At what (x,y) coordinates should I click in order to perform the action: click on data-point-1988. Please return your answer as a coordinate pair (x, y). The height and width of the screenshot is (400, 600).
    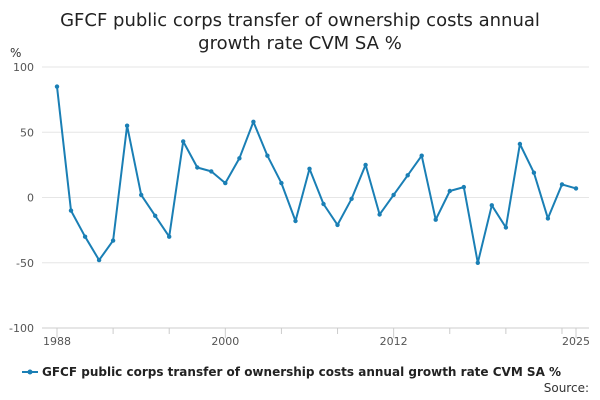
    Looking at the image, I should click on (57, 86).